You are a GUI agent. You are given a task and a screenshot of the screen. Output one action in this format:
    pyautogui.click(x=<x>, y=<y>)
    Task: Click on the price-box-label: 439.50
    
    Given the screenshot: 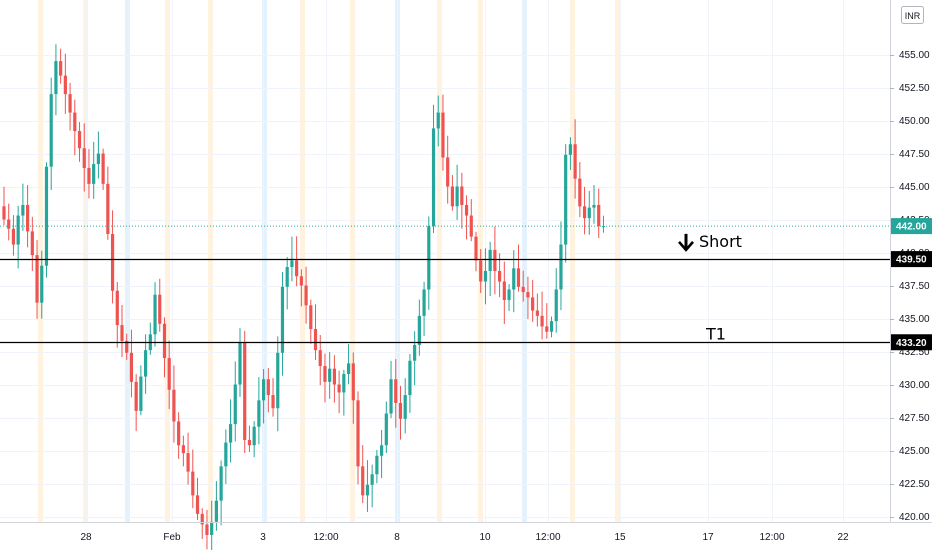 What is the action you would take?
    pyautogui.click(x=911, y=260)
    